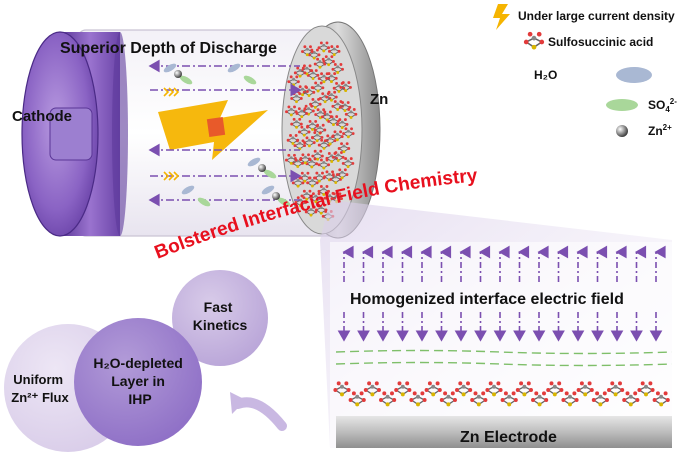 The height and width of the screenshot is (456, 685). Describe the element at coordinates (270, 174) in the screenshot. I see `sulfate-ion` at that location.